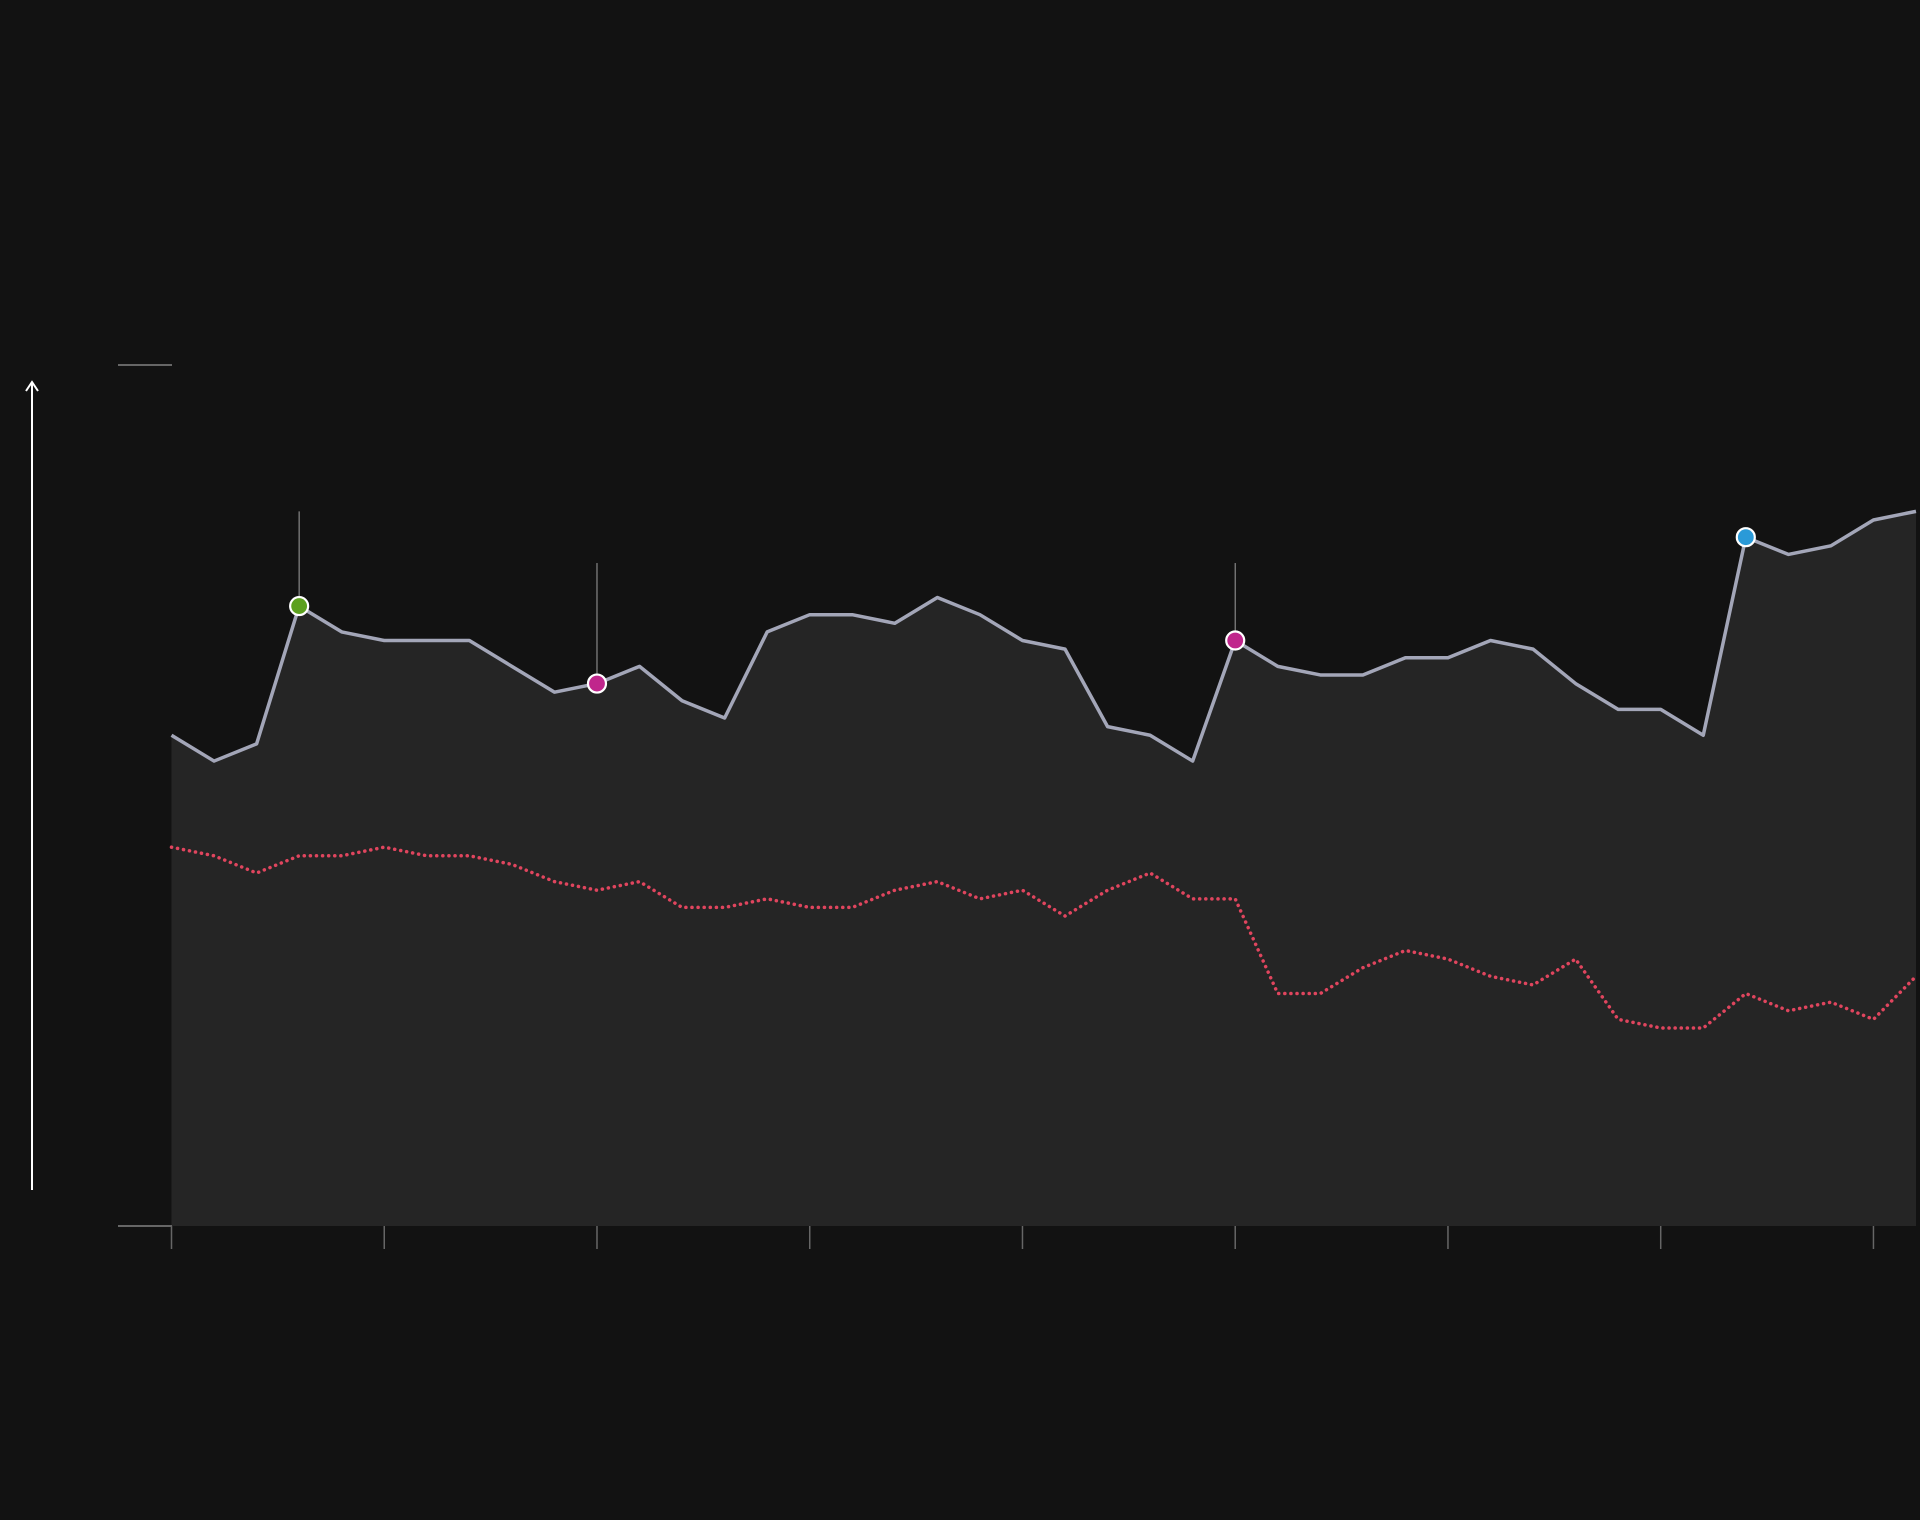 The image size is (1920, 1520). Describe the element at coordinates (1043, 937) in the screenshot. I see `series-line` at that location.